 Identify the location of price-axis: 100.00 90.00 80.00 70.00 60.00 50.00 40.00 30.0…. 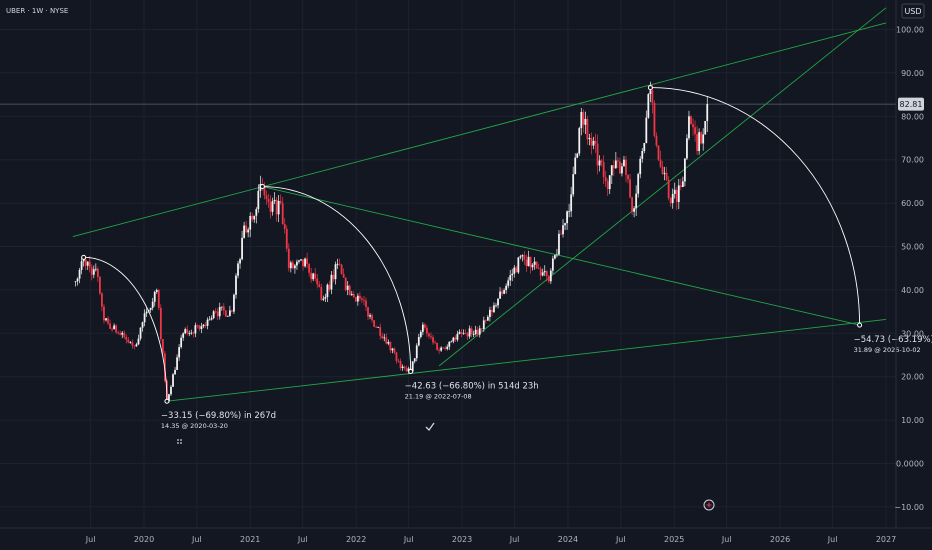
(909, 269).